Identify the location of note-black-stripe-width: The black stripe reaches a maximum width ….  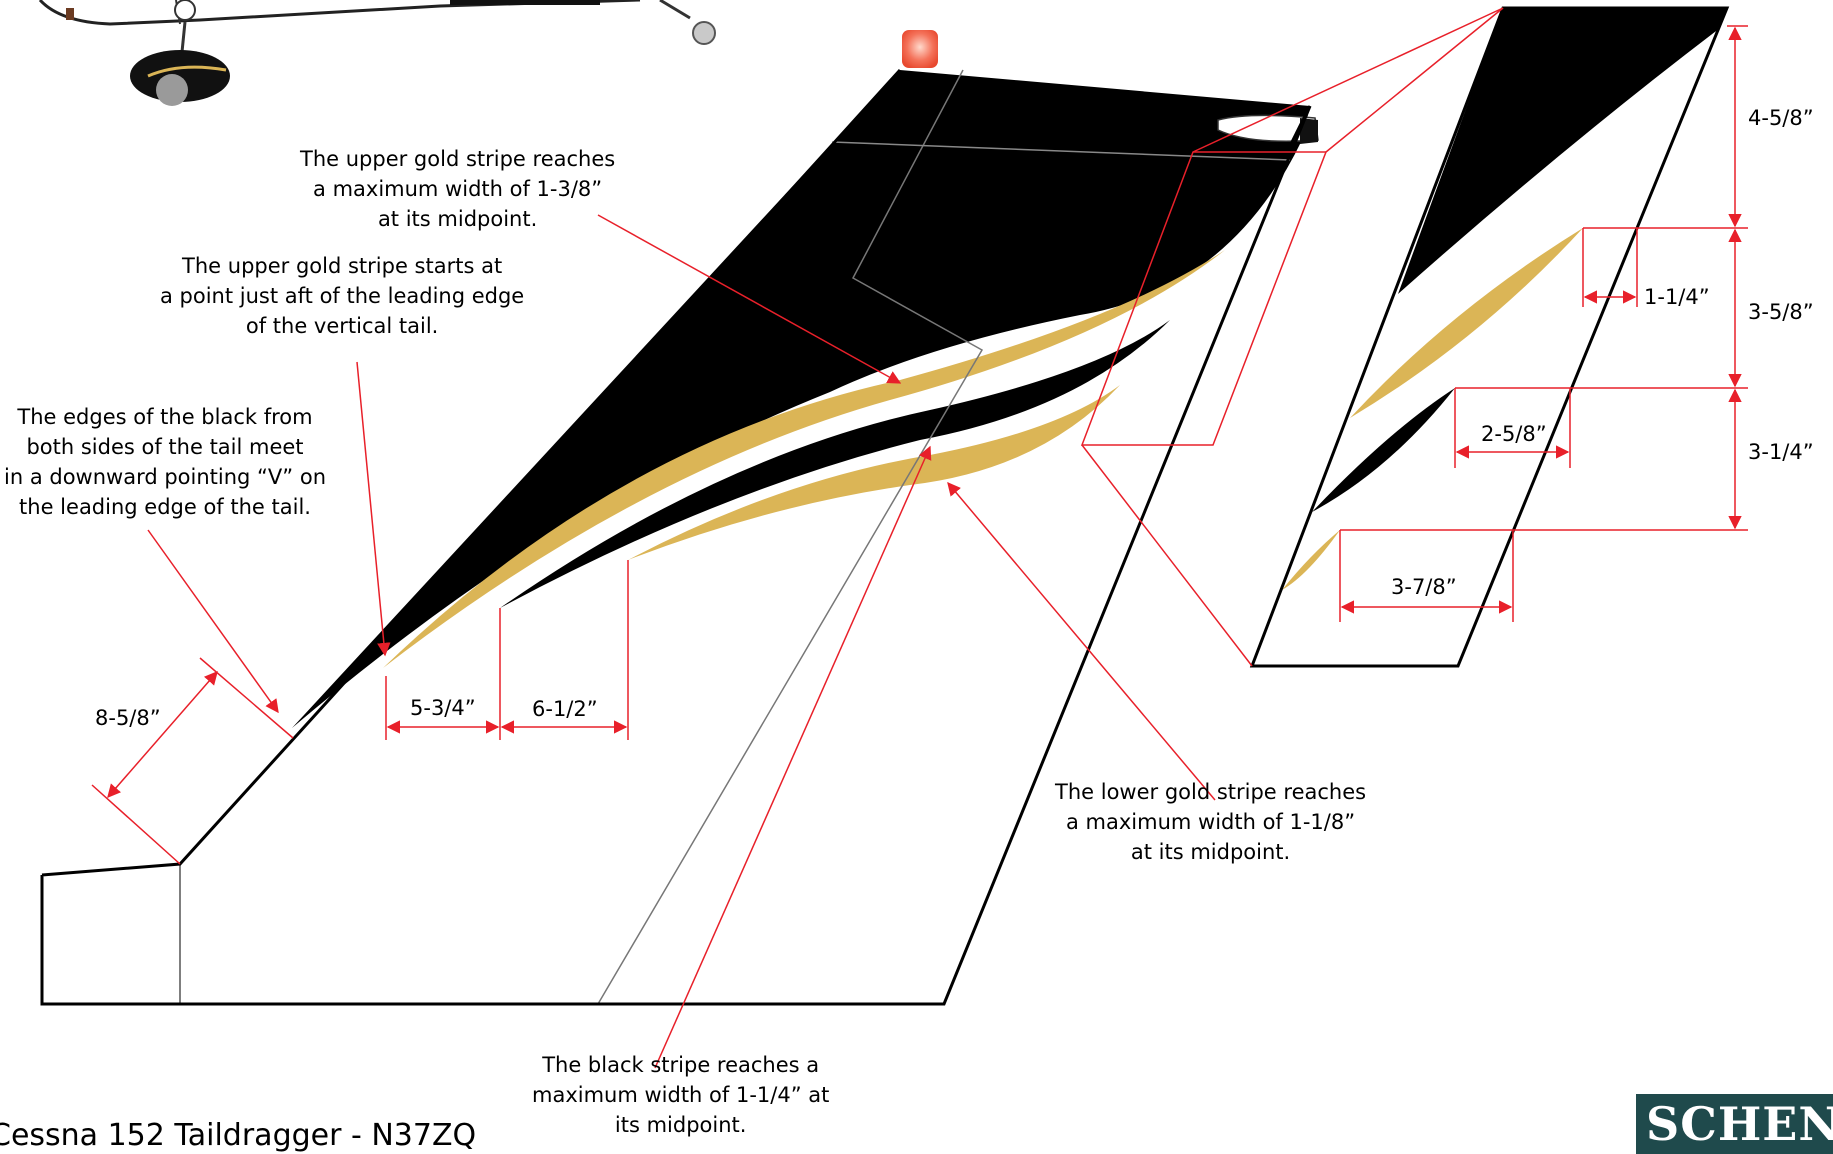
(681, 1095).